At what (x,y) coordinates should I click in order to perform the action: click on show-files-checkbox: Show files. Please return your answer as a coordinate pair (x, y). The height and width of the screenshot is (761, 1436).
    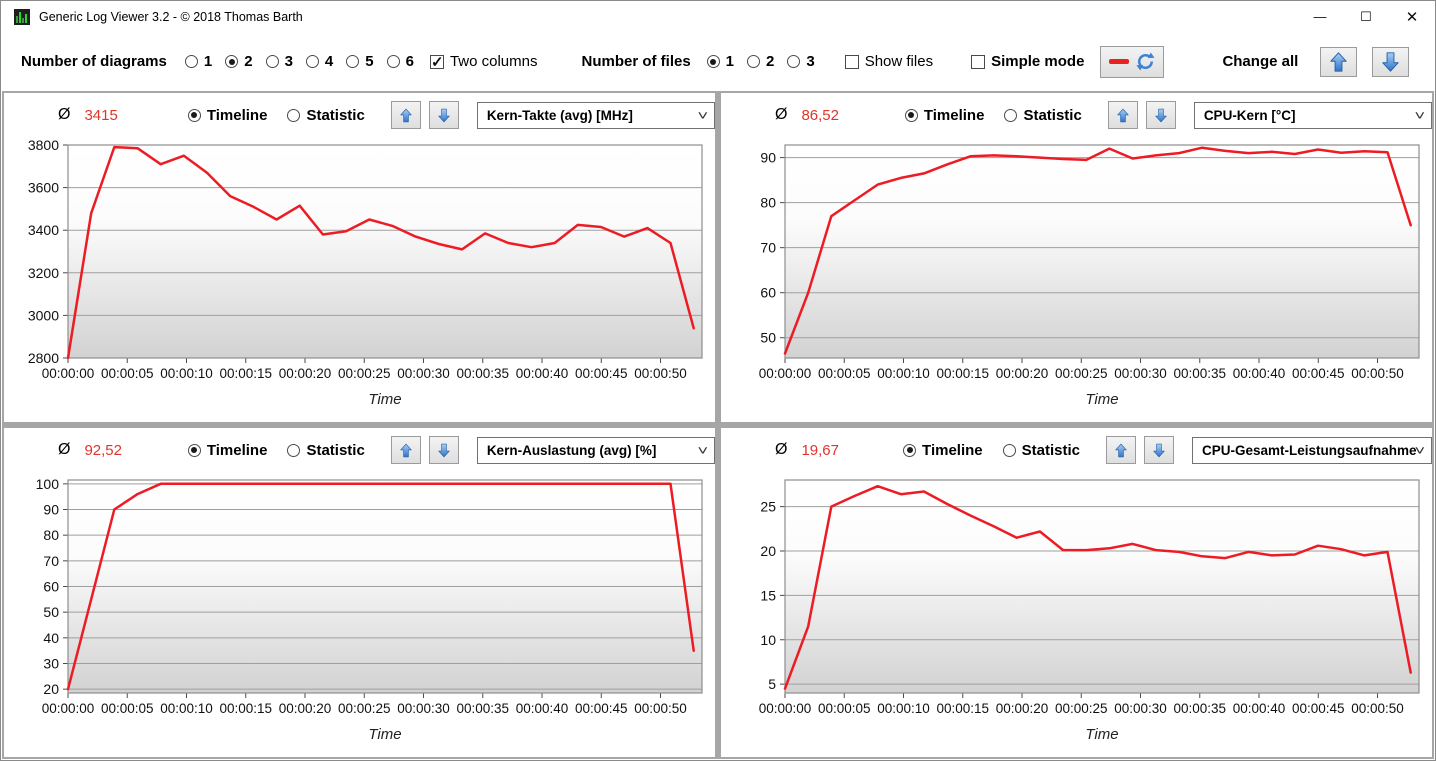
    Looking at the image, I should click on (888, 61).